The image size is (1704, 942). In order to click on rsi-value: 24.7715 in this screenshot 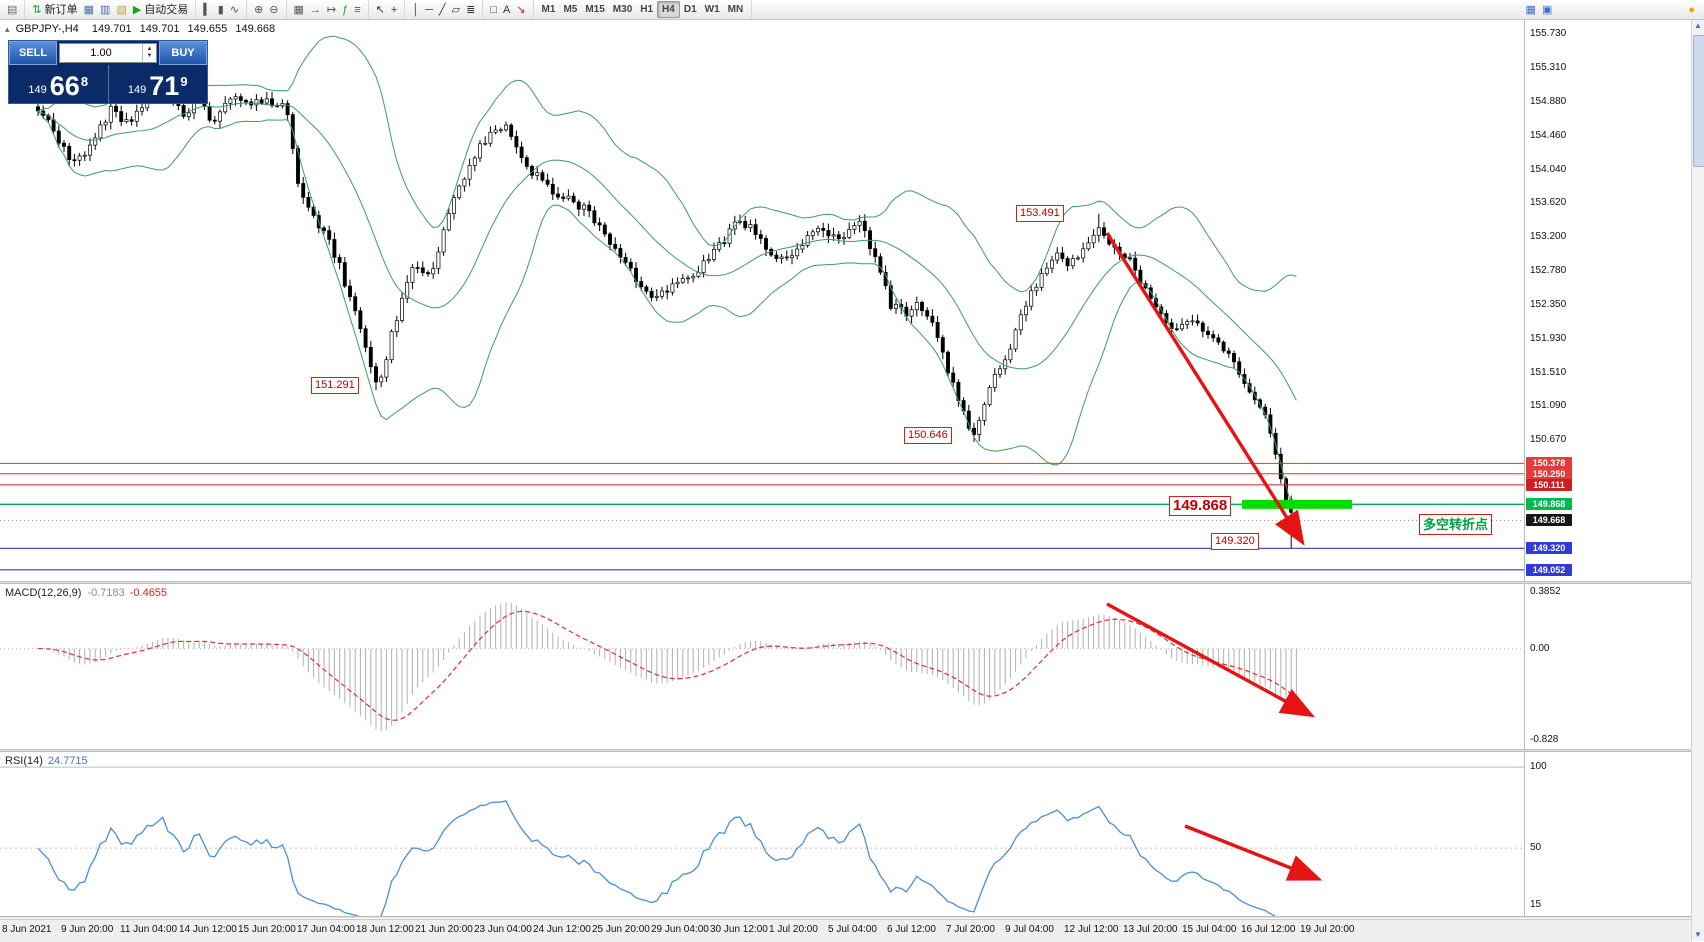, I will do `click(67, 761)`.